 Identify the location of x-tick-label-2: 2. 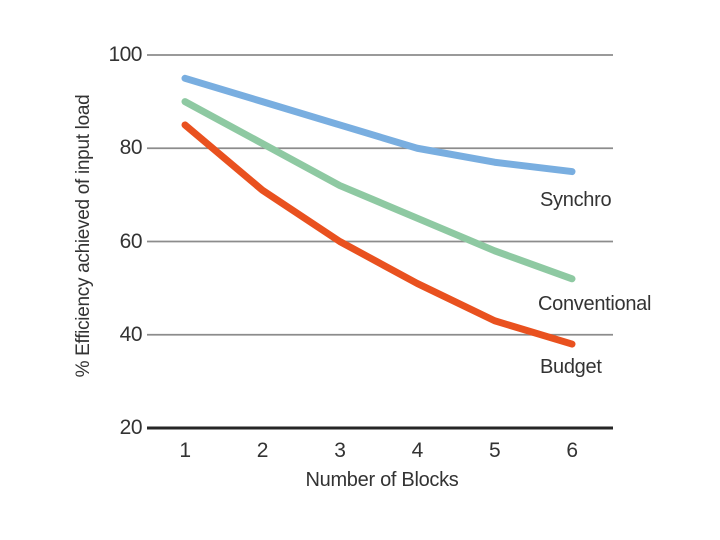
(262, 450).